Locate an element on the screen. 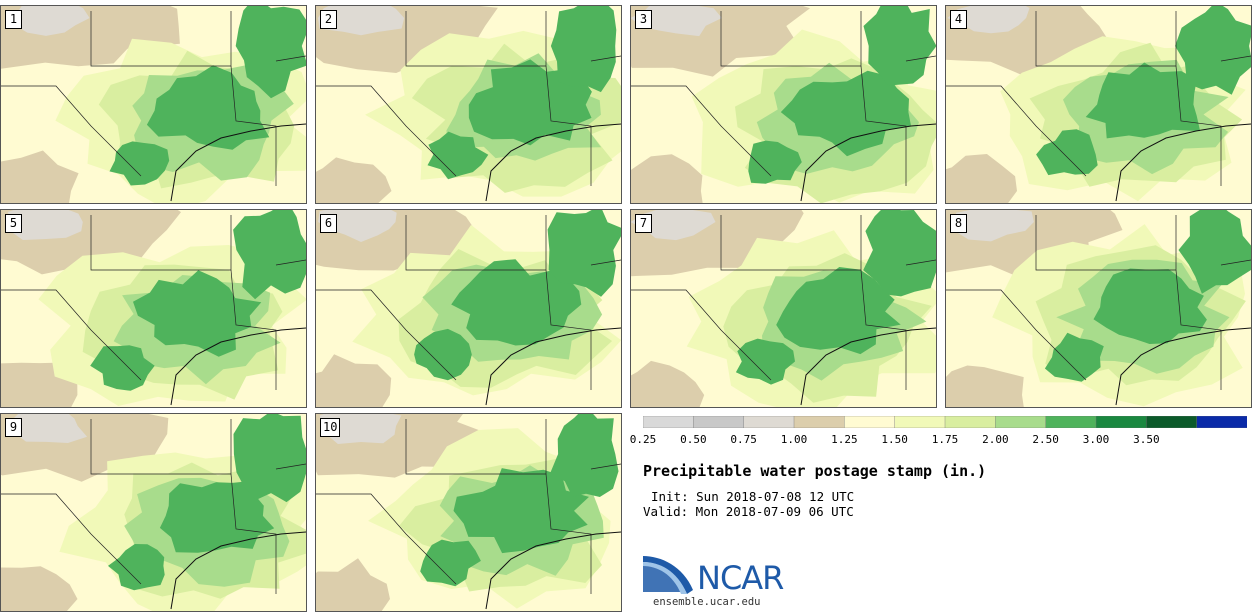 The image size is (1260, 612). colorbar-tick: 1.75 is located at coordinates (945, 439).